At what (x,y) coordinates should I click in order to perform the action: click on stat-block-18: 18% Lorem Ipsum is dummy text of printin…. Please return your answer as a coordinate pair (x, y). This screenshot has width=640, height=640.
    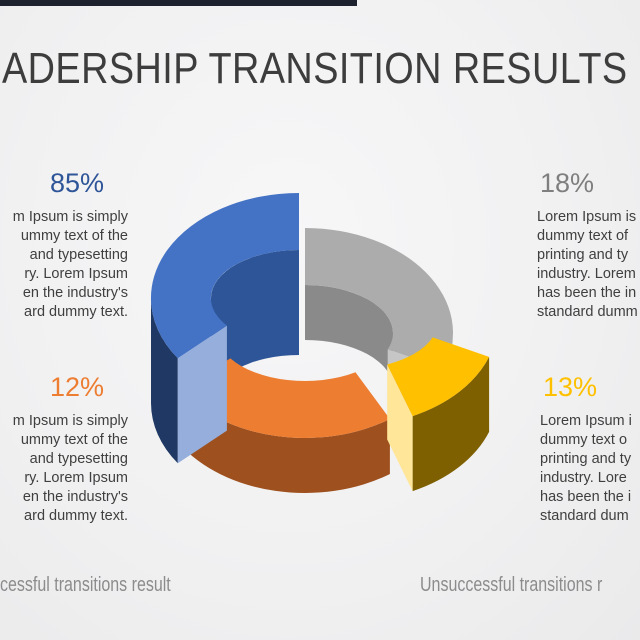
    Looking at the image, I should click on (588, 245).